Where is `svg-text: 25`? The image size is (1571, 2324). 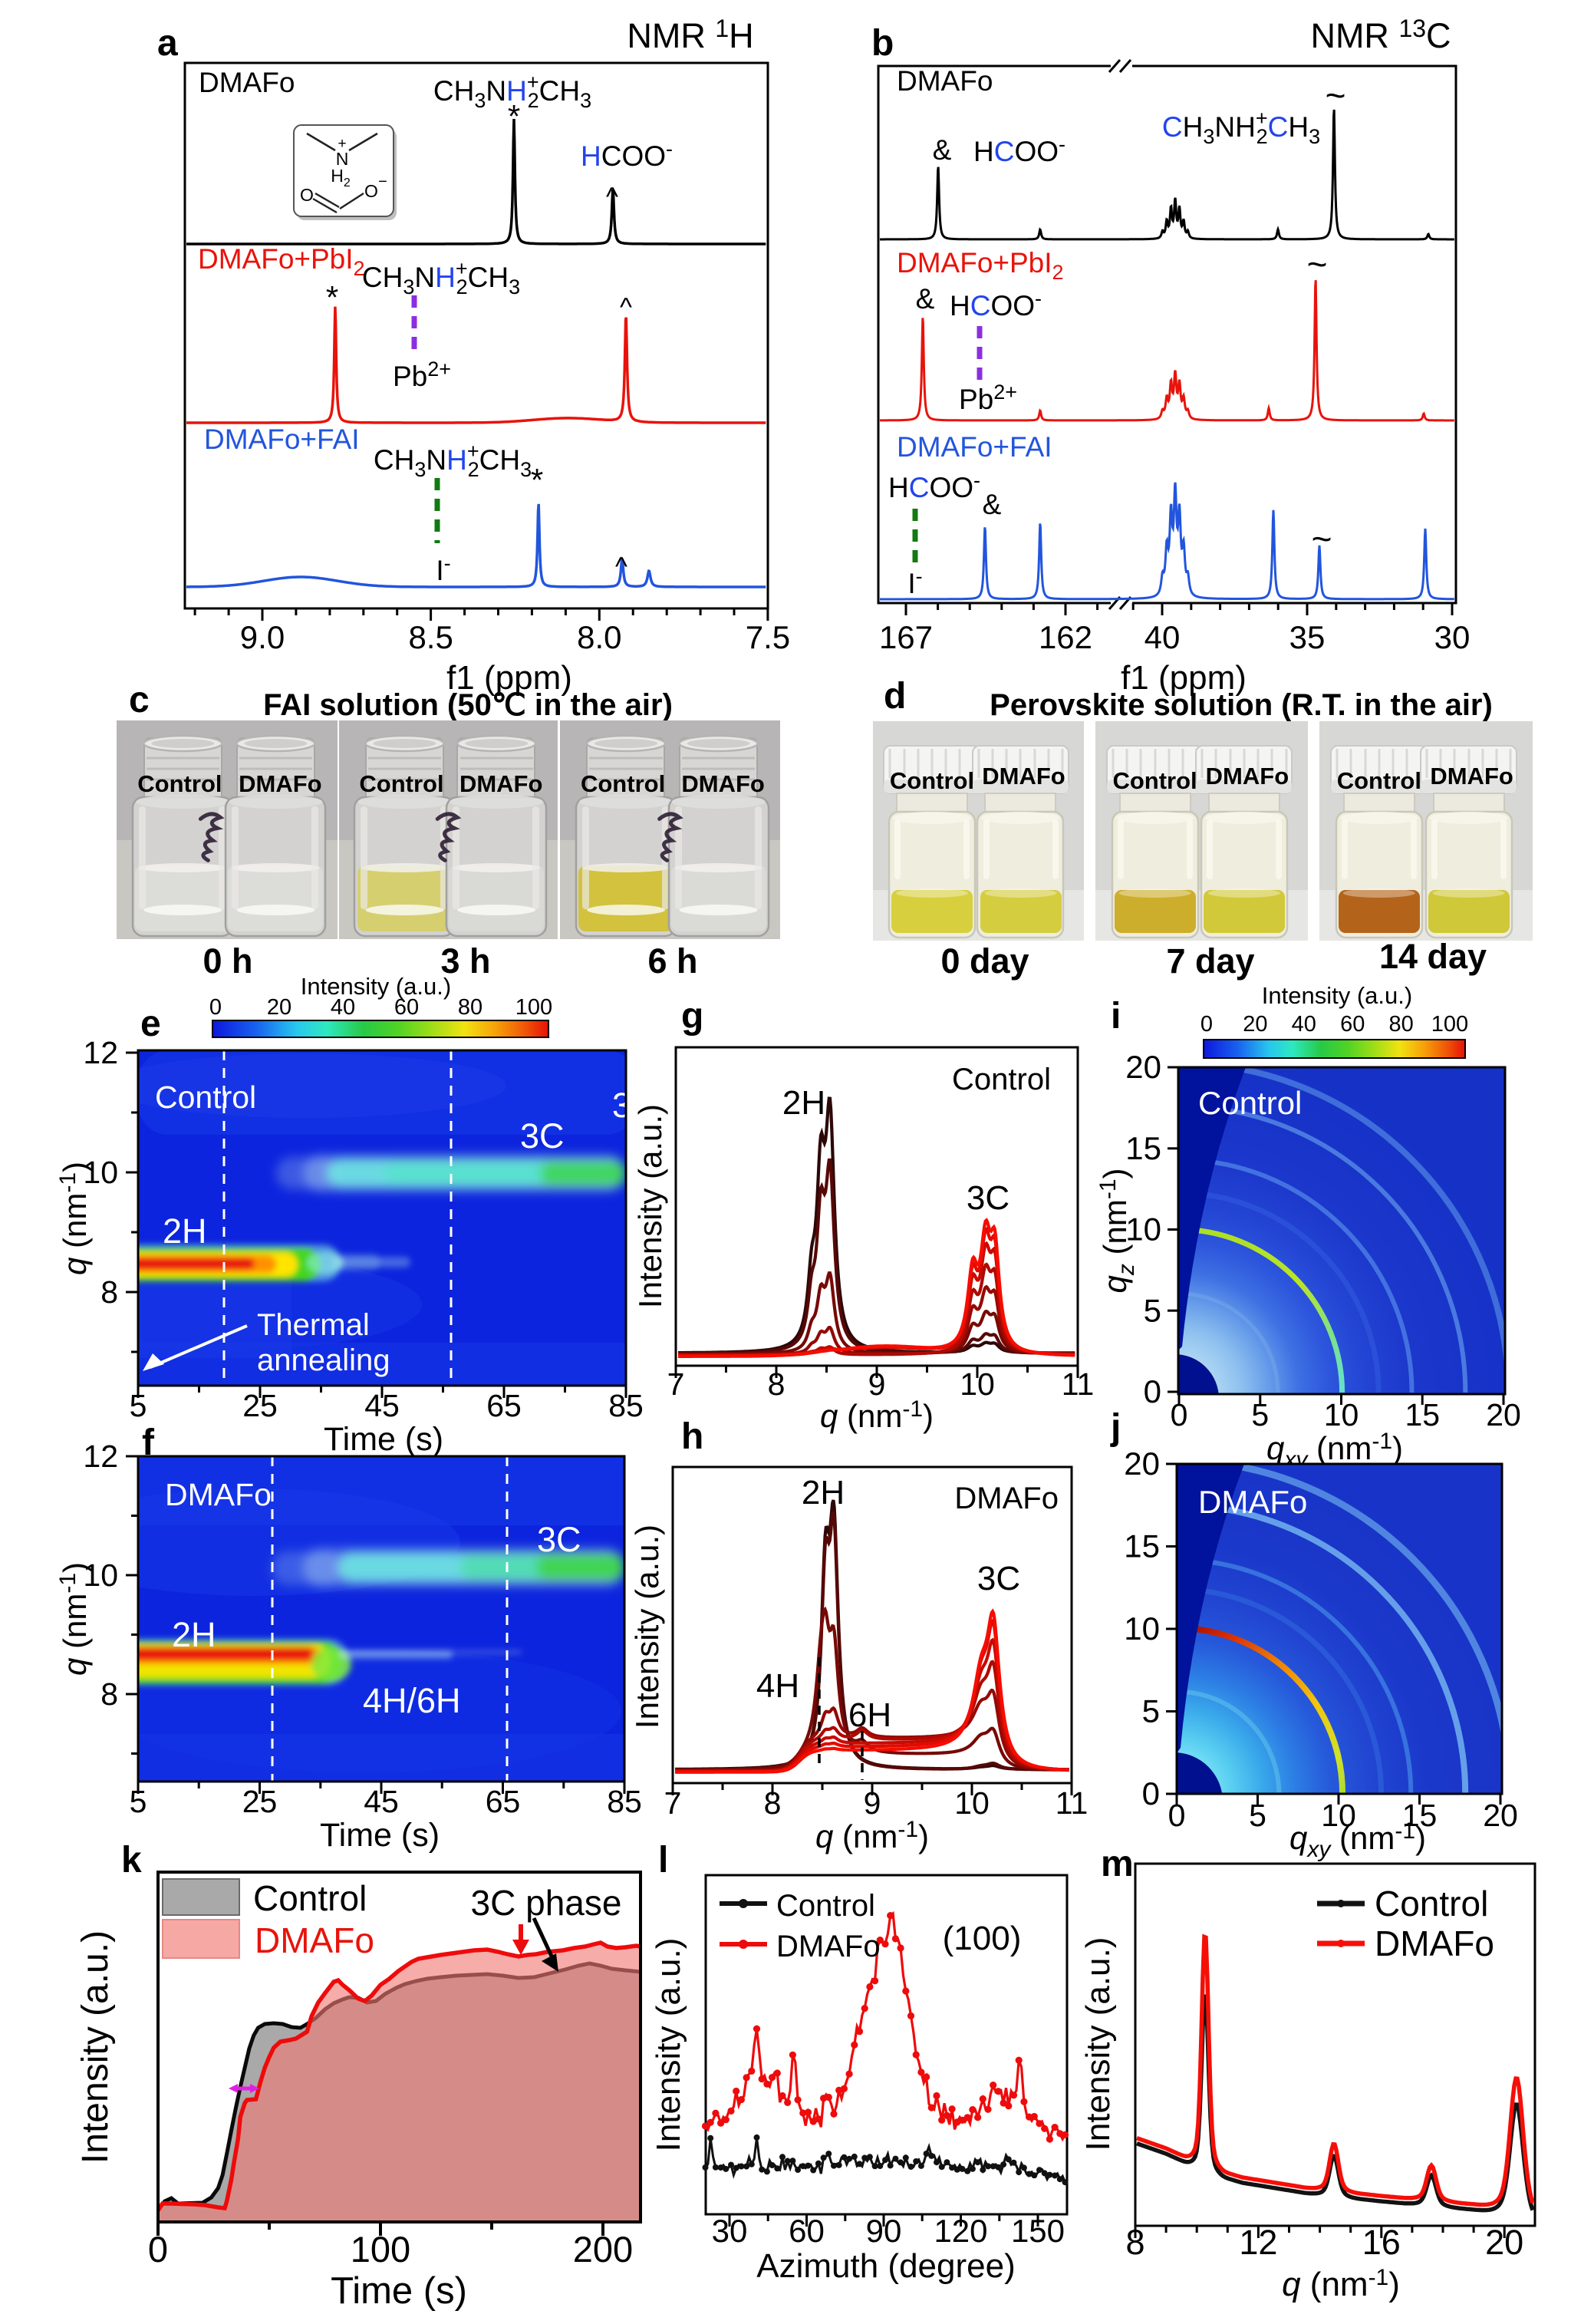
svg-text: 25 is located at coordinates (260, 1801).